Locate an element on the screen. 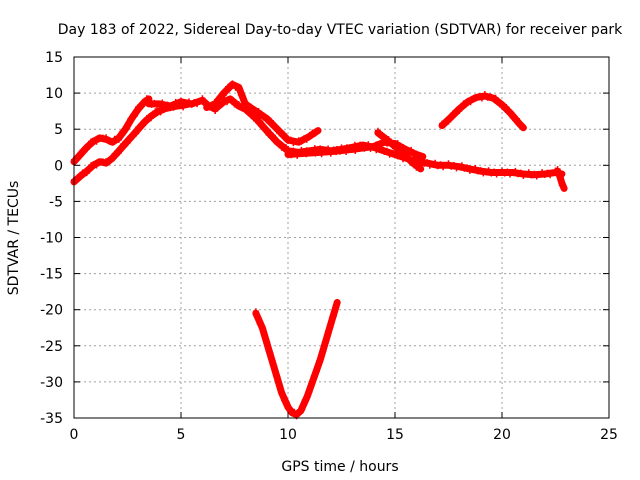 The image size is (640, 480). y-tick-label: -35 is located at coordinates (51, 419).